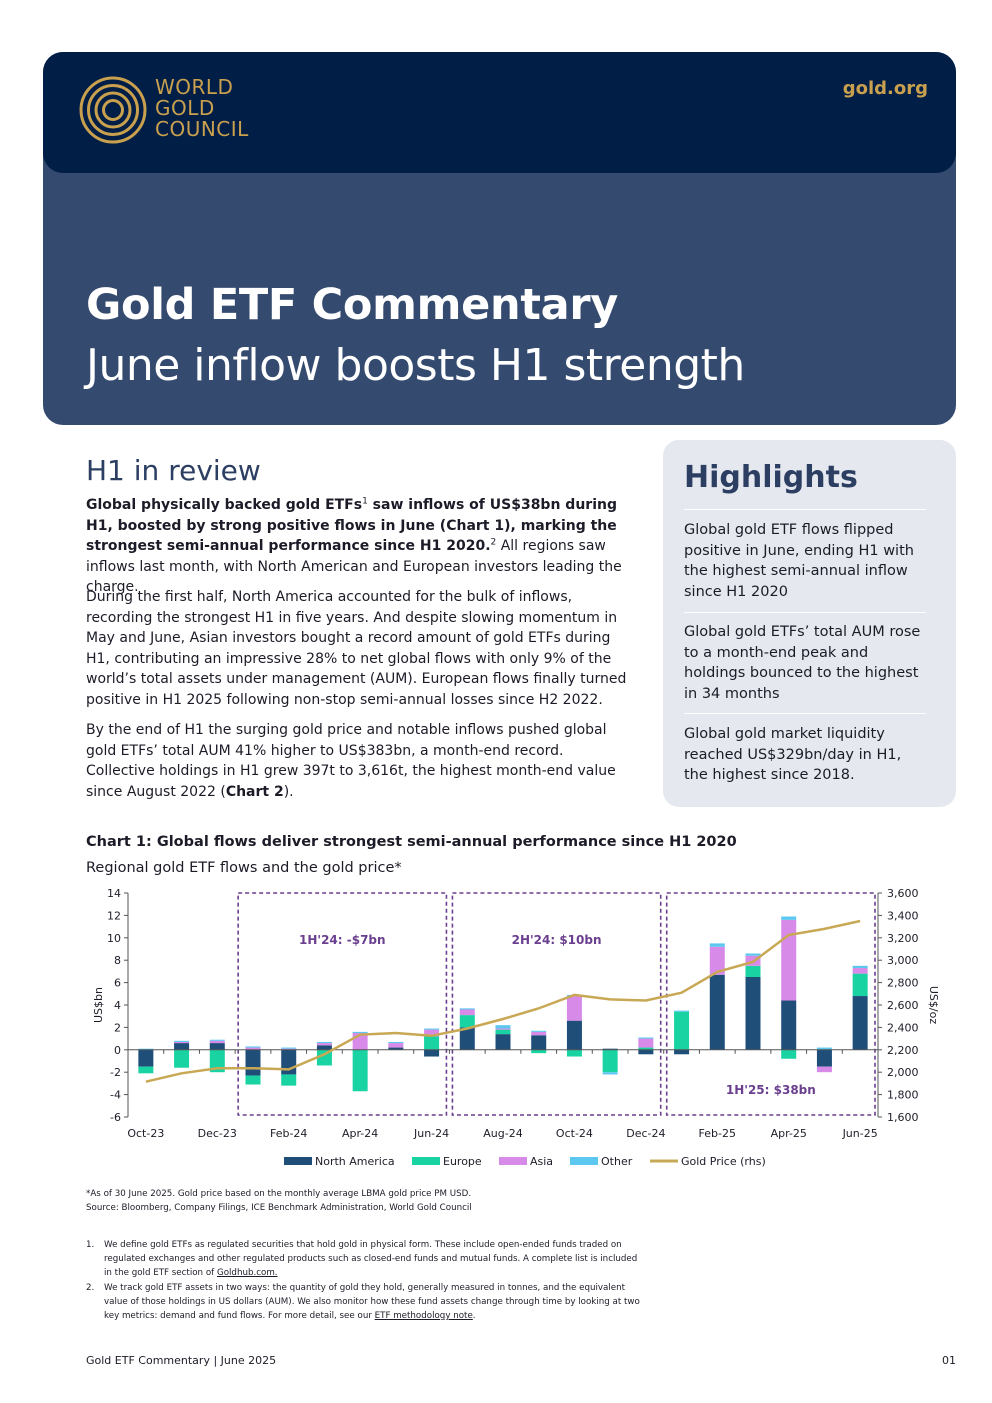  I want to click on header-top-bar, so click(499, 112).